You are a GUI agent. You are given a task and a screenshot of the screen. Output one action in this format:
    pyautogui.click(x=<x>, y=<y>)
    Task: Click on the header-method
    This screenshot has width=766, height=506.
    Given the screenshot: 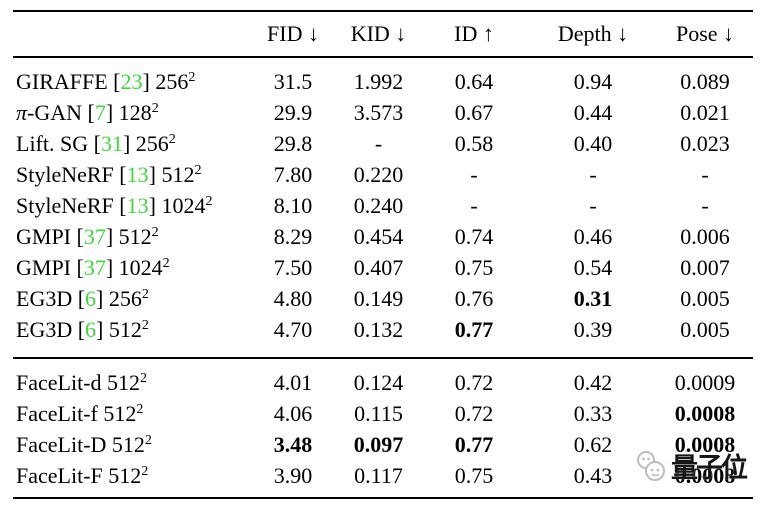 What is the action you would take?
    pyautogui.click(x=130, y=34)
    